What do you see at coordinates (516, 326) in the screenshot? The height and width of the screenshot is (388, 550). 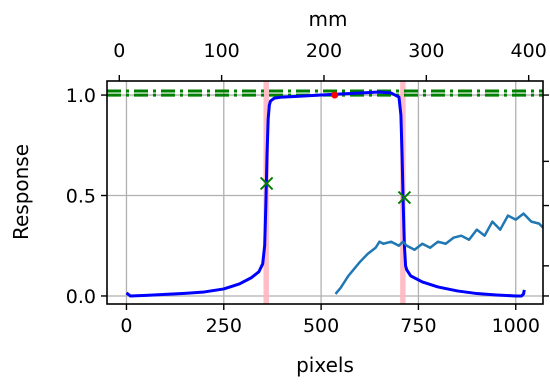 I see `x-tick-label-4: 1000` at bounding box center [516, 326].